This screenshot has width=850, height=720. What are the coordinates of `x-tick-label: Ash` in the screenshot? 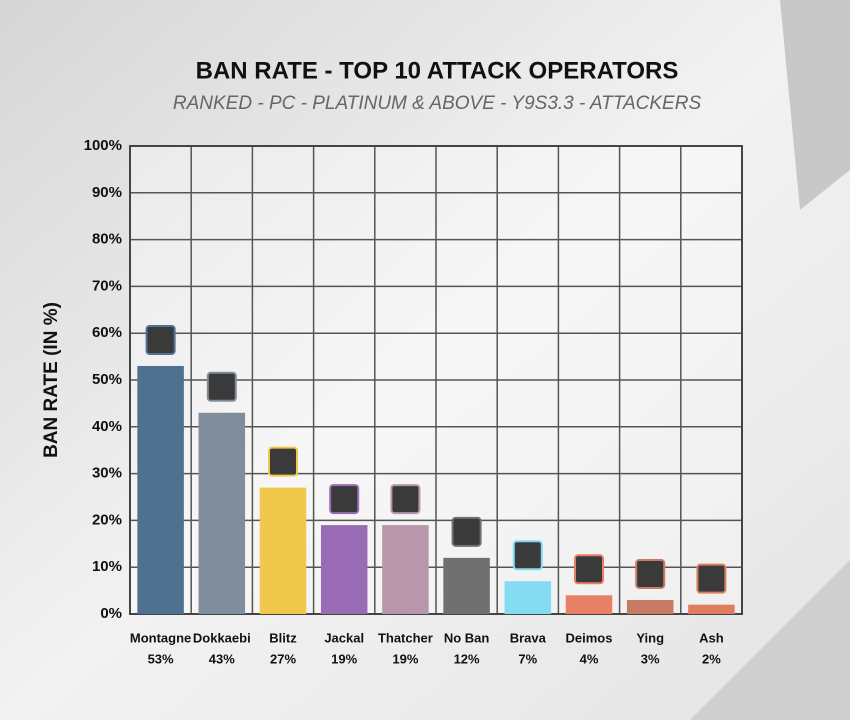 It's located at (711, 637).